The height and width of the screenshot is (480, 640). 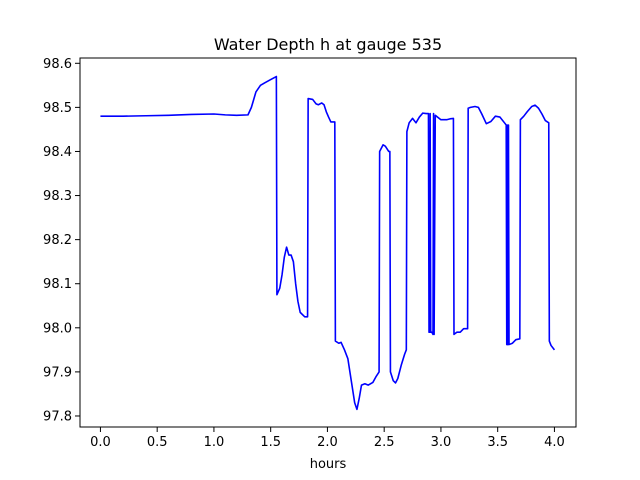 I want to click on x-tick-label: 0.0, so click(x=100, y=442).